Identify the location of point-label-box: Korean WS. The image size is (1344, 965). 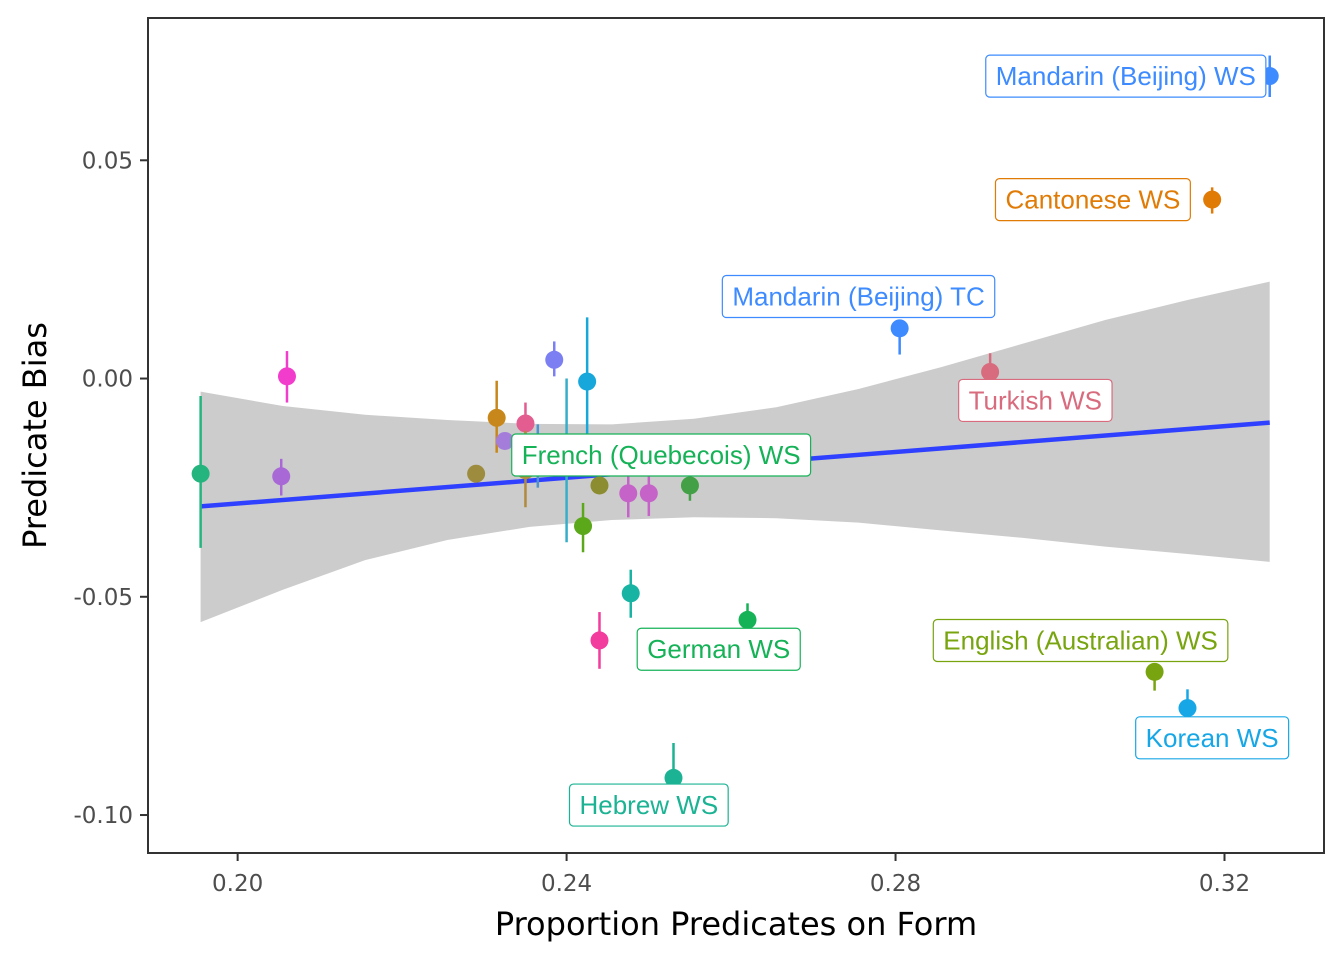
(1212, 738).